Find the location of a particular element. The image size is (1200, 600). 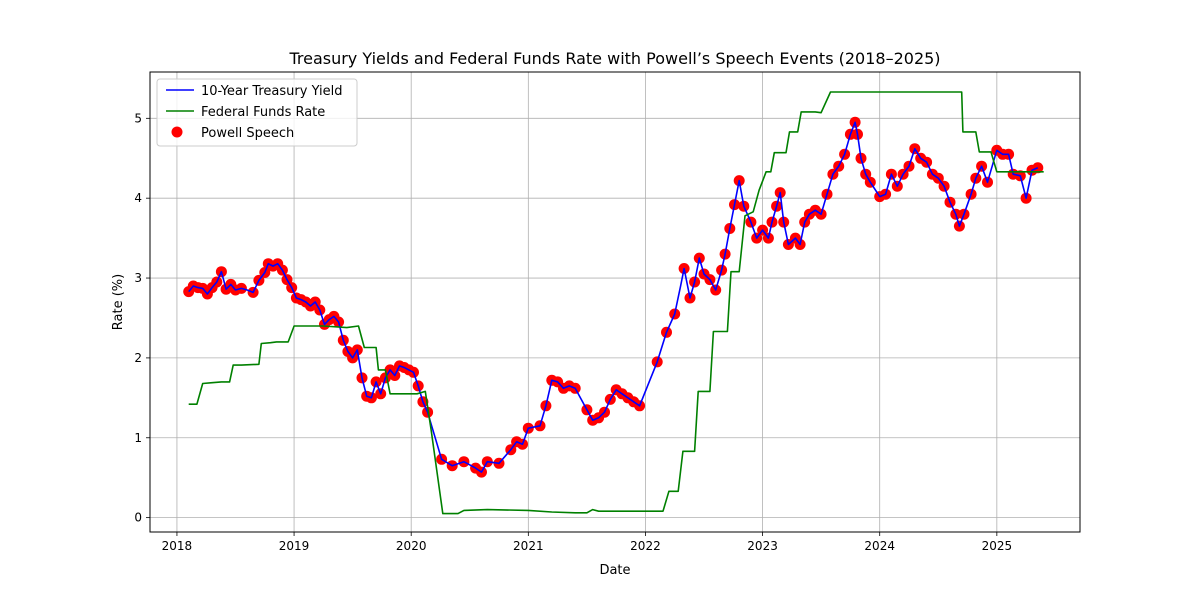

x-tick-label: 2021 is located at coordinates (528, 546).